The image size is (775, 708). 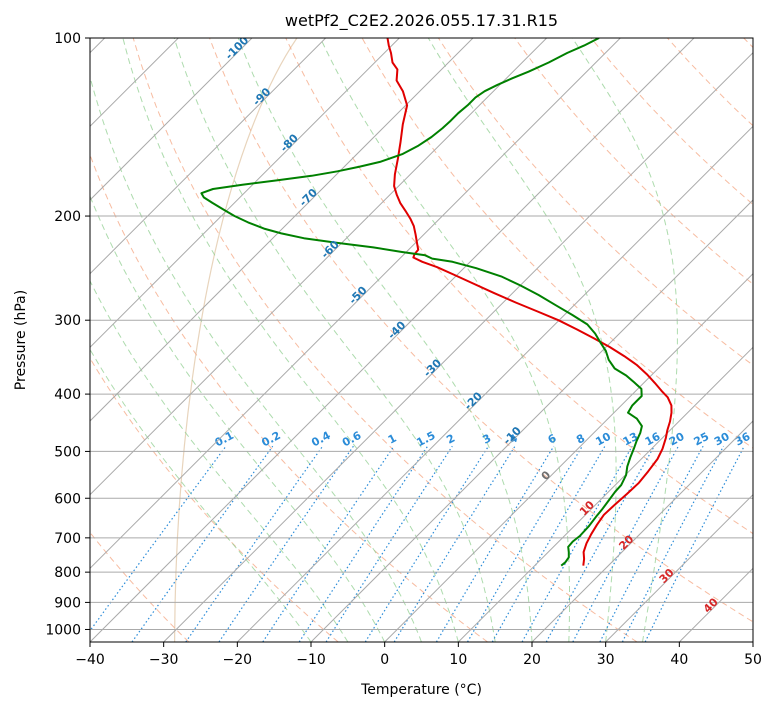 What do you see at coordinates (384, 660) in the screenshot?
I see `x-tick-label: 0` at bounding box center [384, 660].